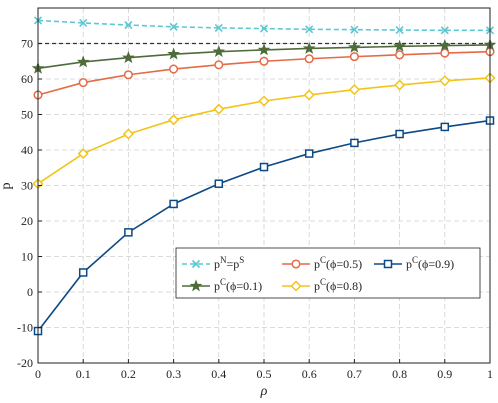 Image resolution: width=498 pixels, height=403 pixels. What do you see at coordinates (238, 285) in the screenshot?
I see `legend-label: pC(ϕ=0.1)` at bounding box center [238, 285].